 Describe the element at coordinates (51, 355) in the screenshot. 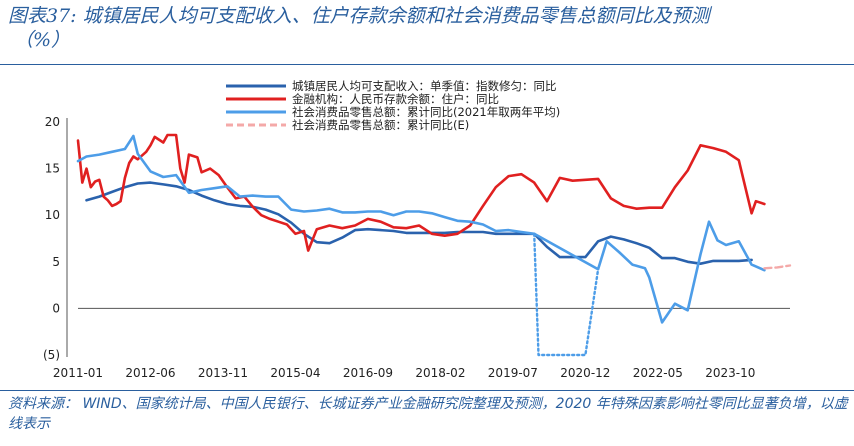

I see `y-tick-label: (5)` at that location.